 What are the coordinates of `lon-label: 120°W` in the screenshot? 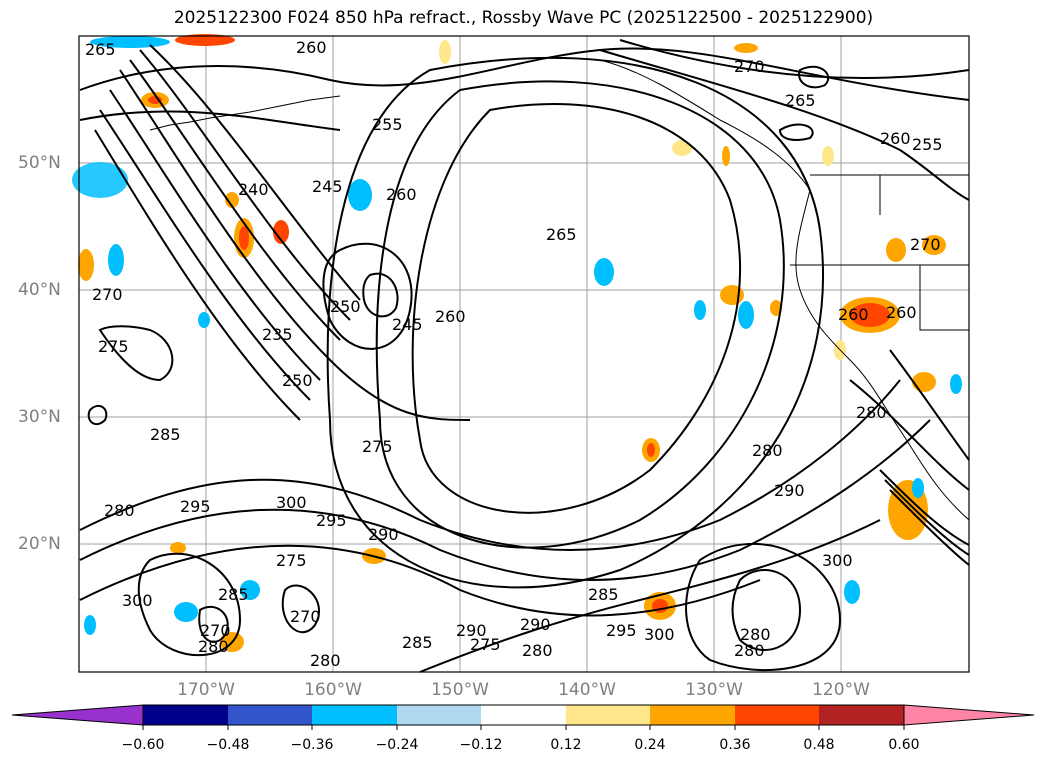 It's located at (841, 690).